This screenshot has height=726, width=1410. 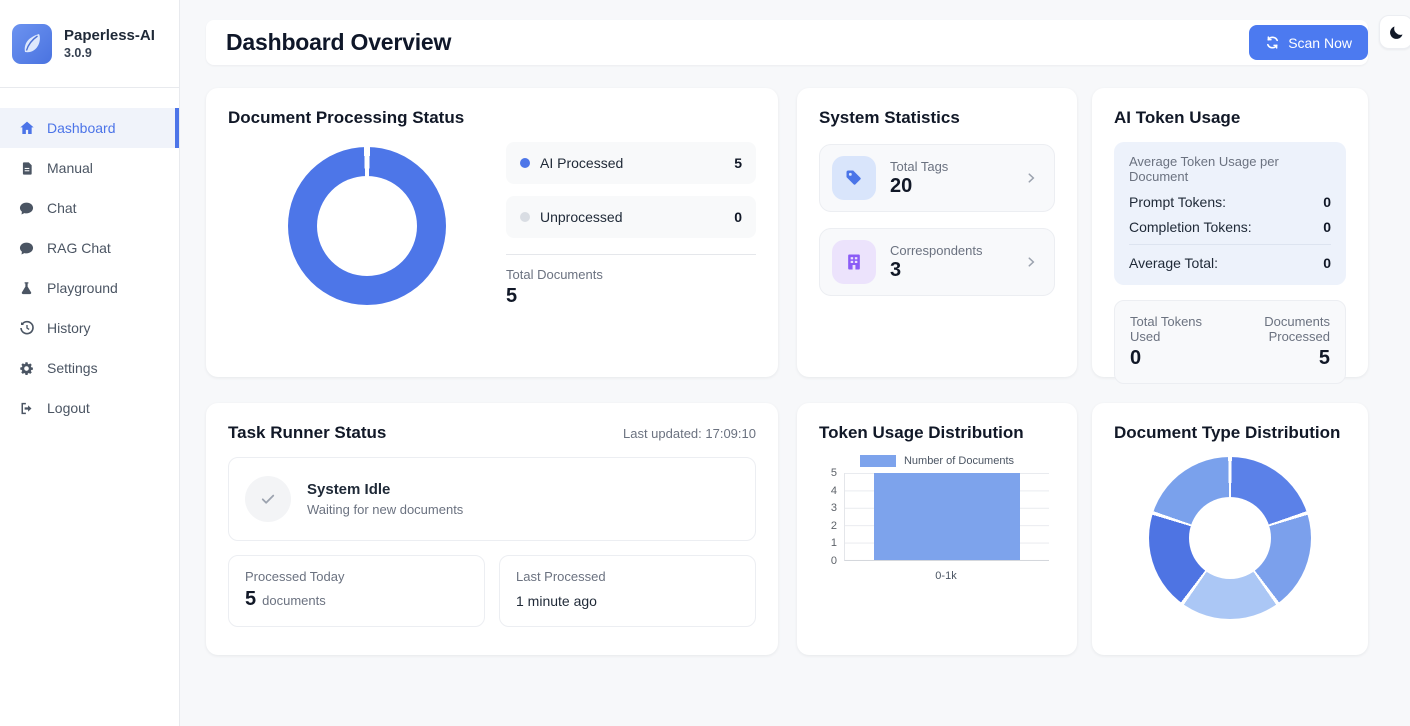 What do you see at coordinates (581, 217) in the screenshot?
I see `legend-label: Unprocessed` at bounding box center [581, 217].